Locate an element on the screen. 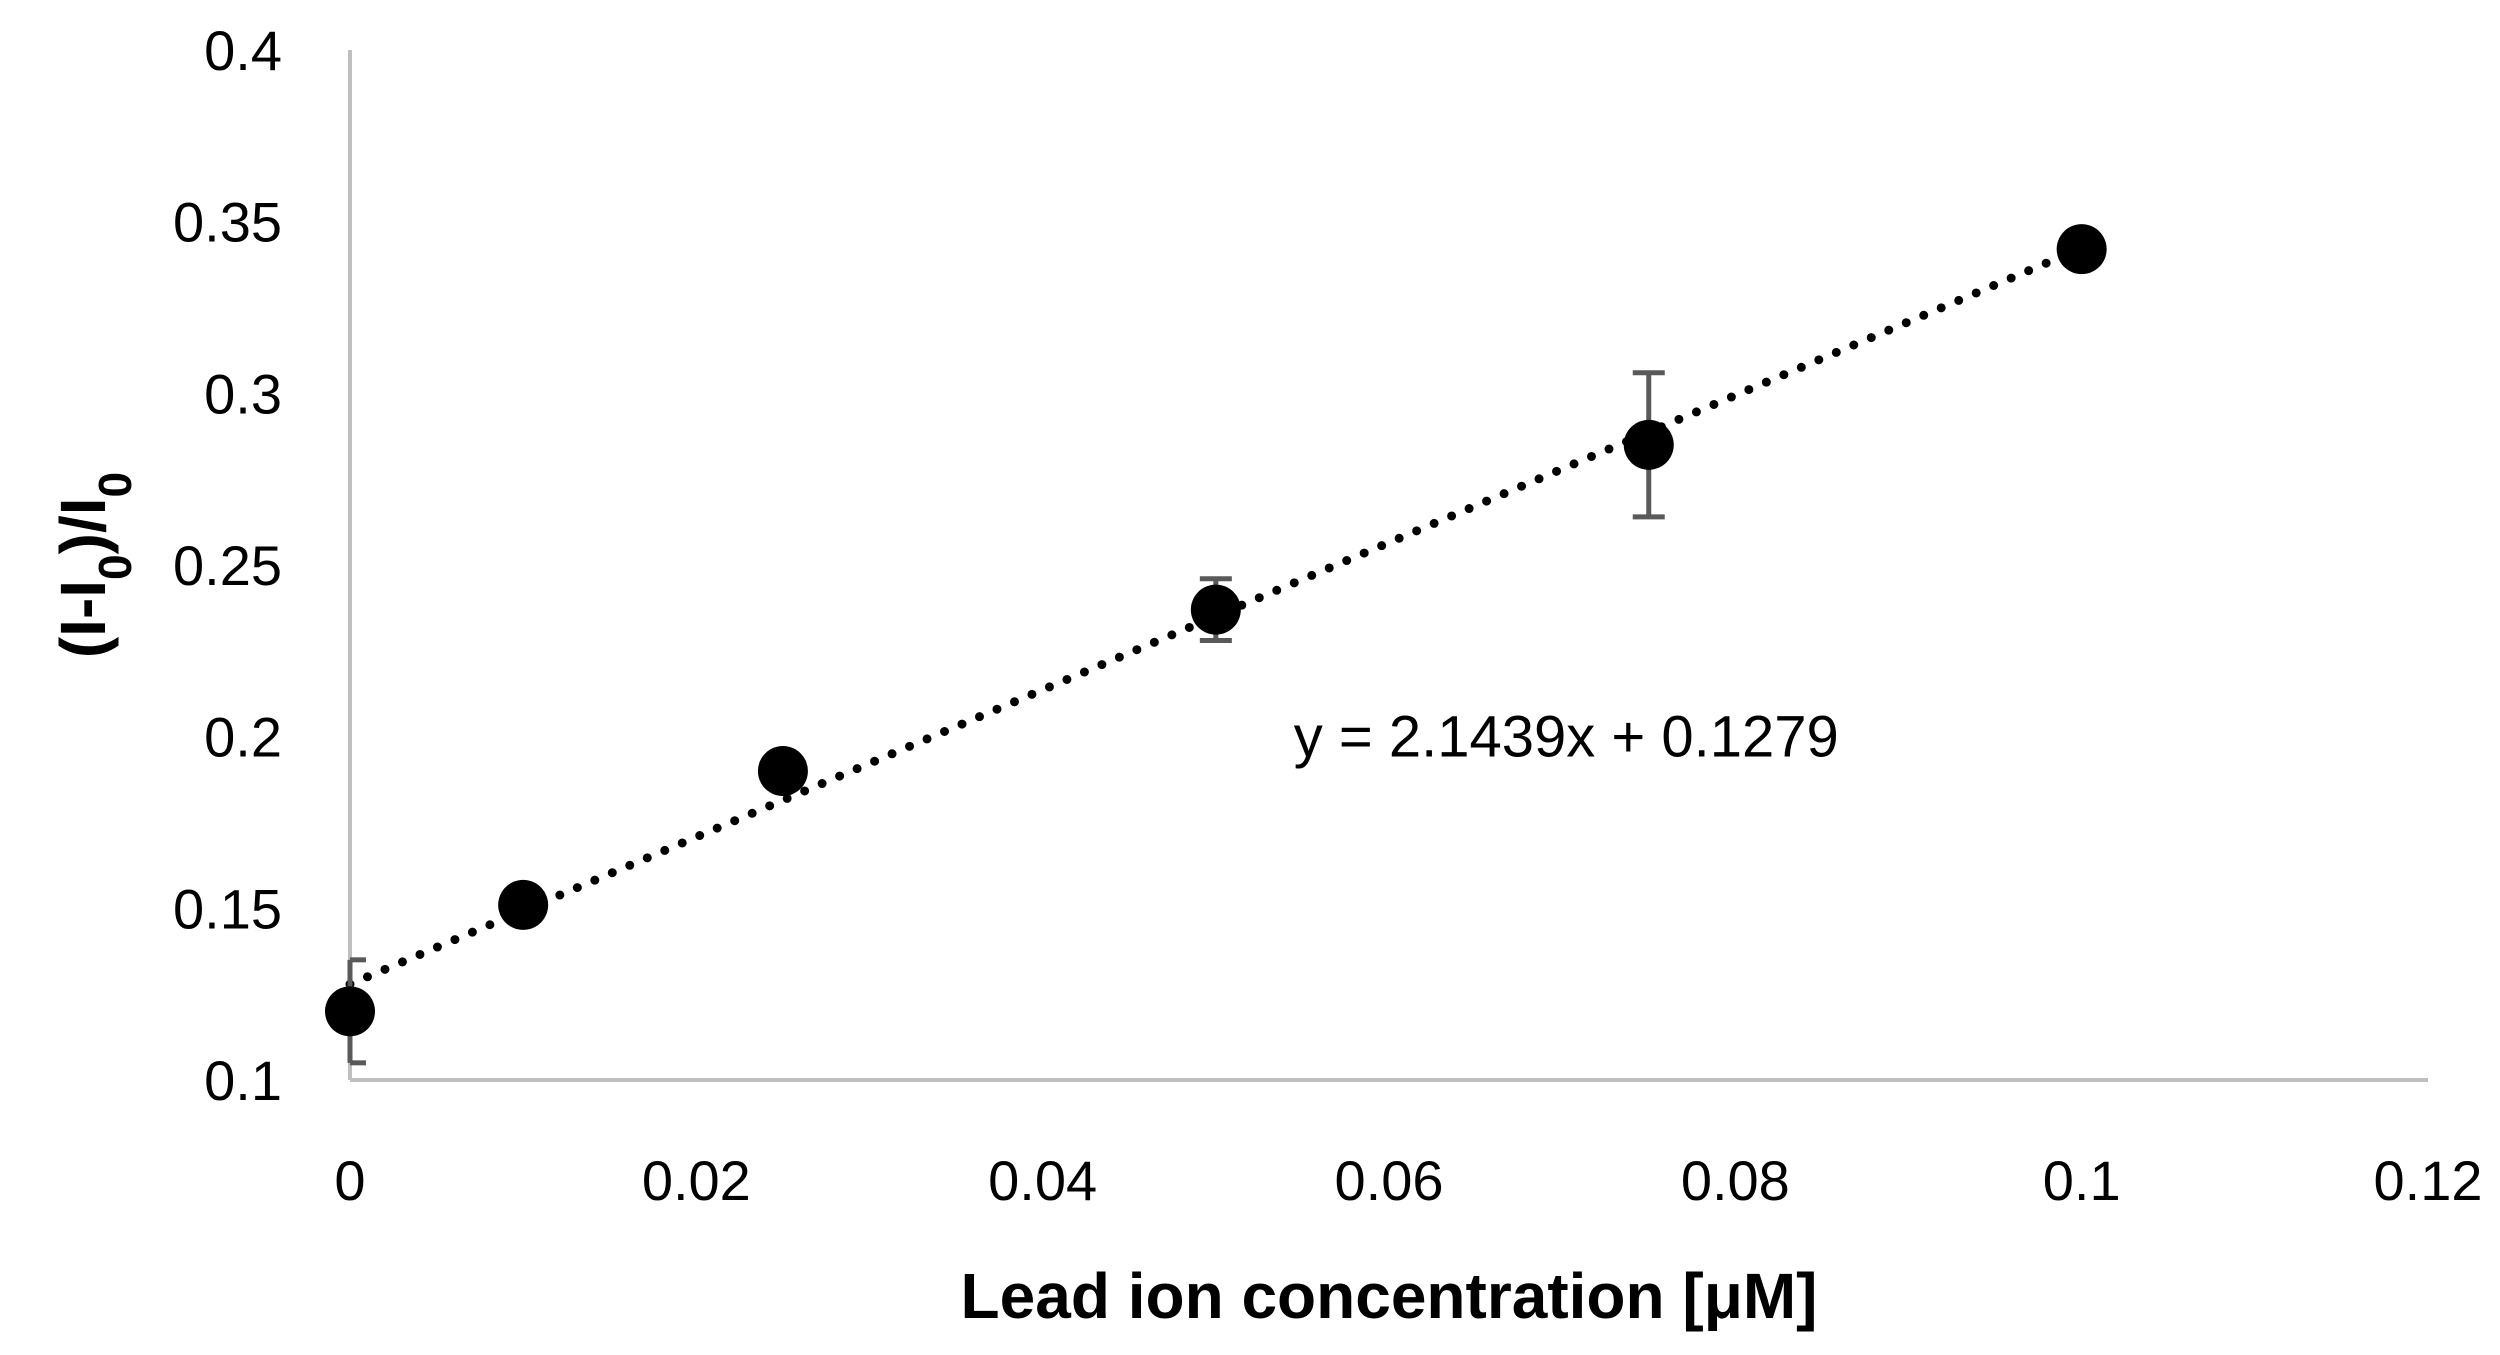 The width and height of the screenshot is (2500, 1355). y-axis-title: (I-I0)/I0 is located at coordinates (94, 565).